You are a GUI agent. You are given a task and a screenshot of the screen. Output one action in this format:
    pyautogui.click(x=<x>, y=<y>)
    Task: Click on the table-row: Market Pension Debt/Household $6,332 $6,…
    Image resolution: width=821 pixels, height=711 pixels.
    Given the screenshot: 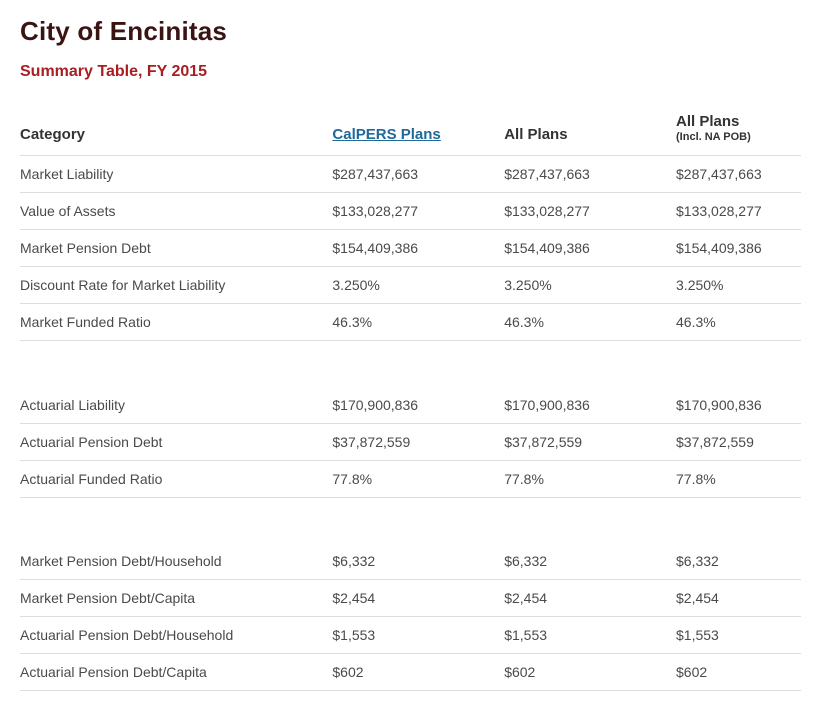 What is the action you would take?
    pyautogui.click(x=410, y=561)
    